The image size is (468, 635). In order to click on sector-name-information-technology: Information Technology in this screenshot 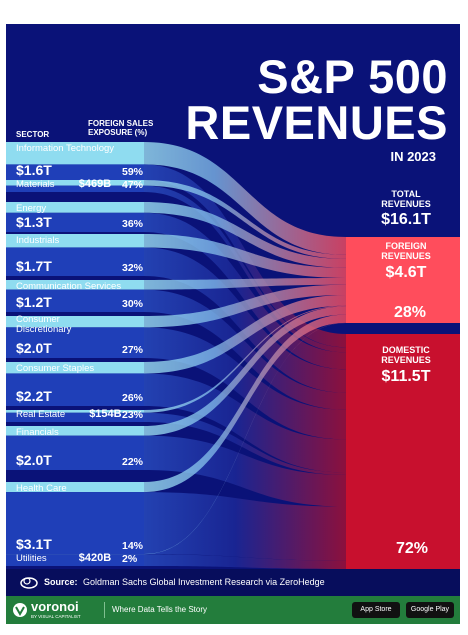, I will do `click(65, 148)`.